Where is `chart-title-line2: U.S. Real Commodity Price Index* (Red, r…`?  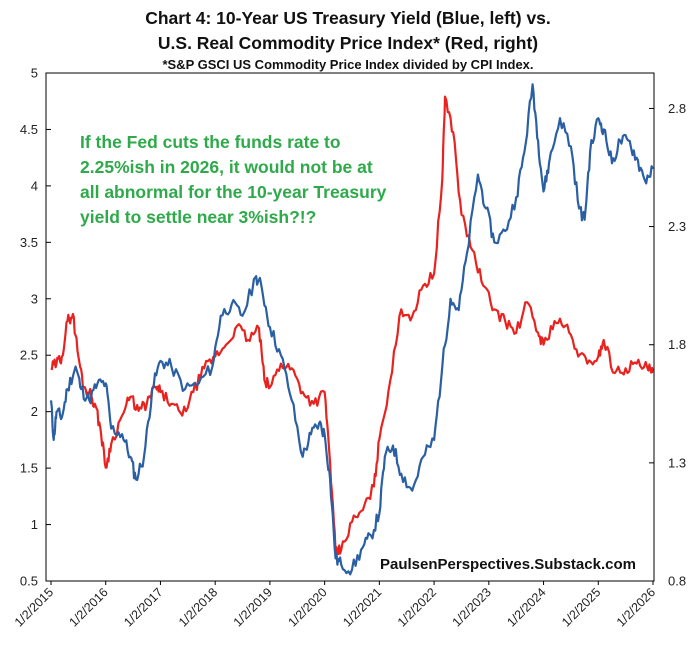 chart-title-line2: U.S. Real Commodity Price Index* (Red, r… is located at coordinates (348, 43).